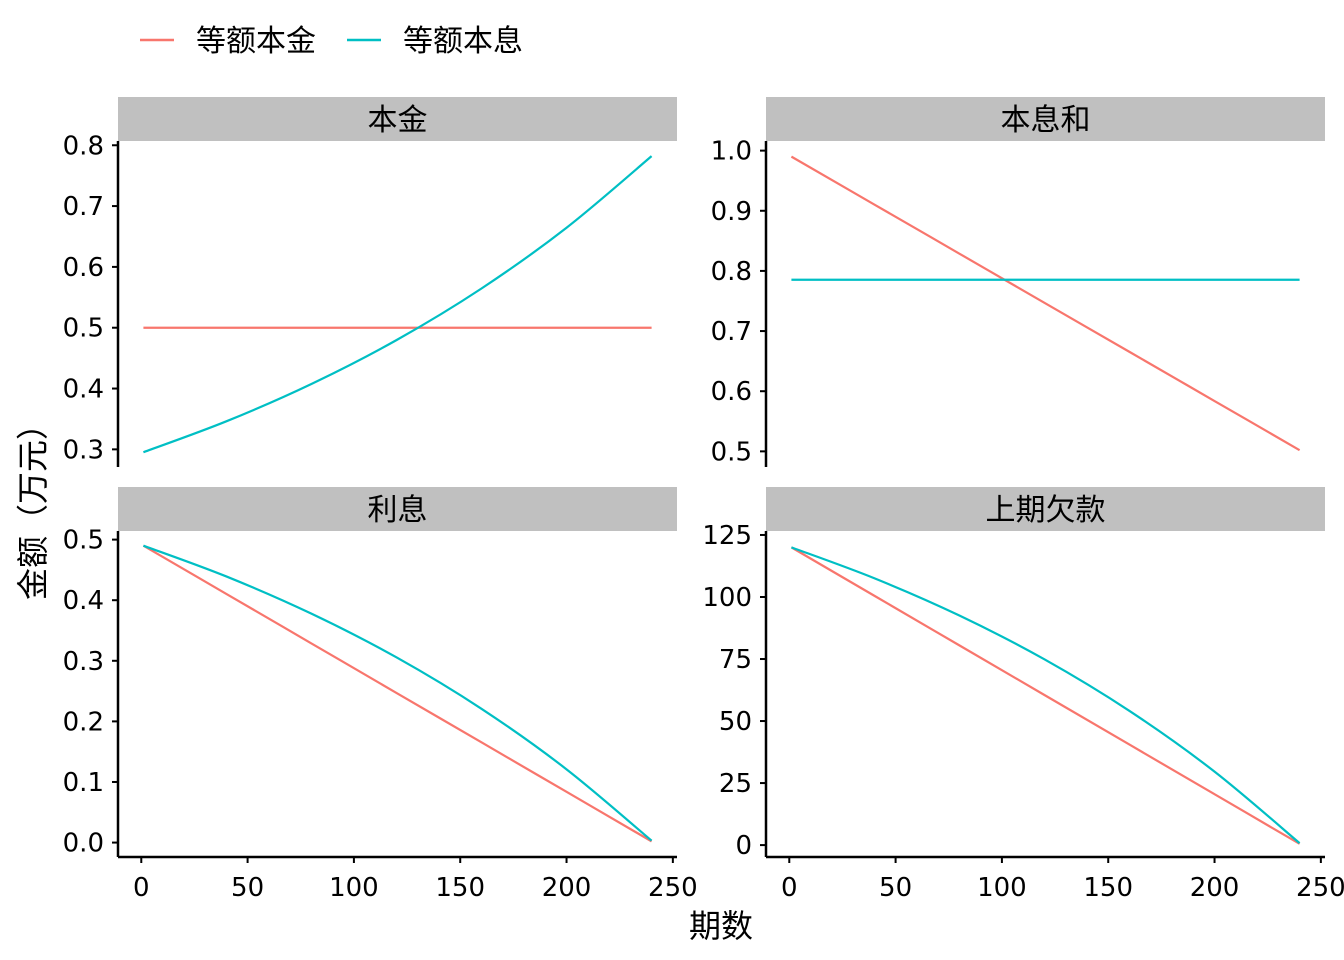 The image size is (1344, 960). What do you see at coordinates (83, 783) in the screenshot?
I see `y-tick-label: 0.1` at bounding box center [83, 783].